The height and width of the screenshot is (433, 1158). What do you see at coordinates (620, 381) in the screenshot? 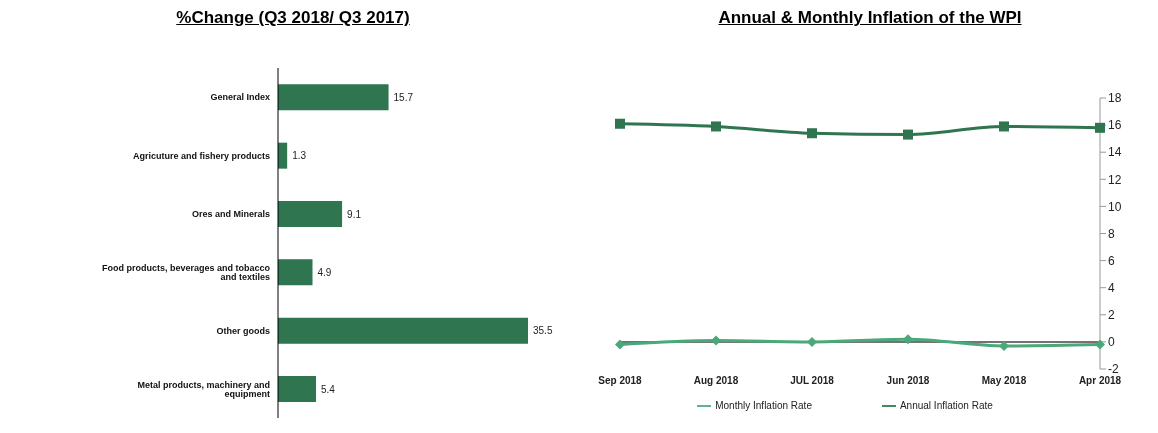
I see `x-tick-label: Sep 2018` at bounding box center [620, 381].